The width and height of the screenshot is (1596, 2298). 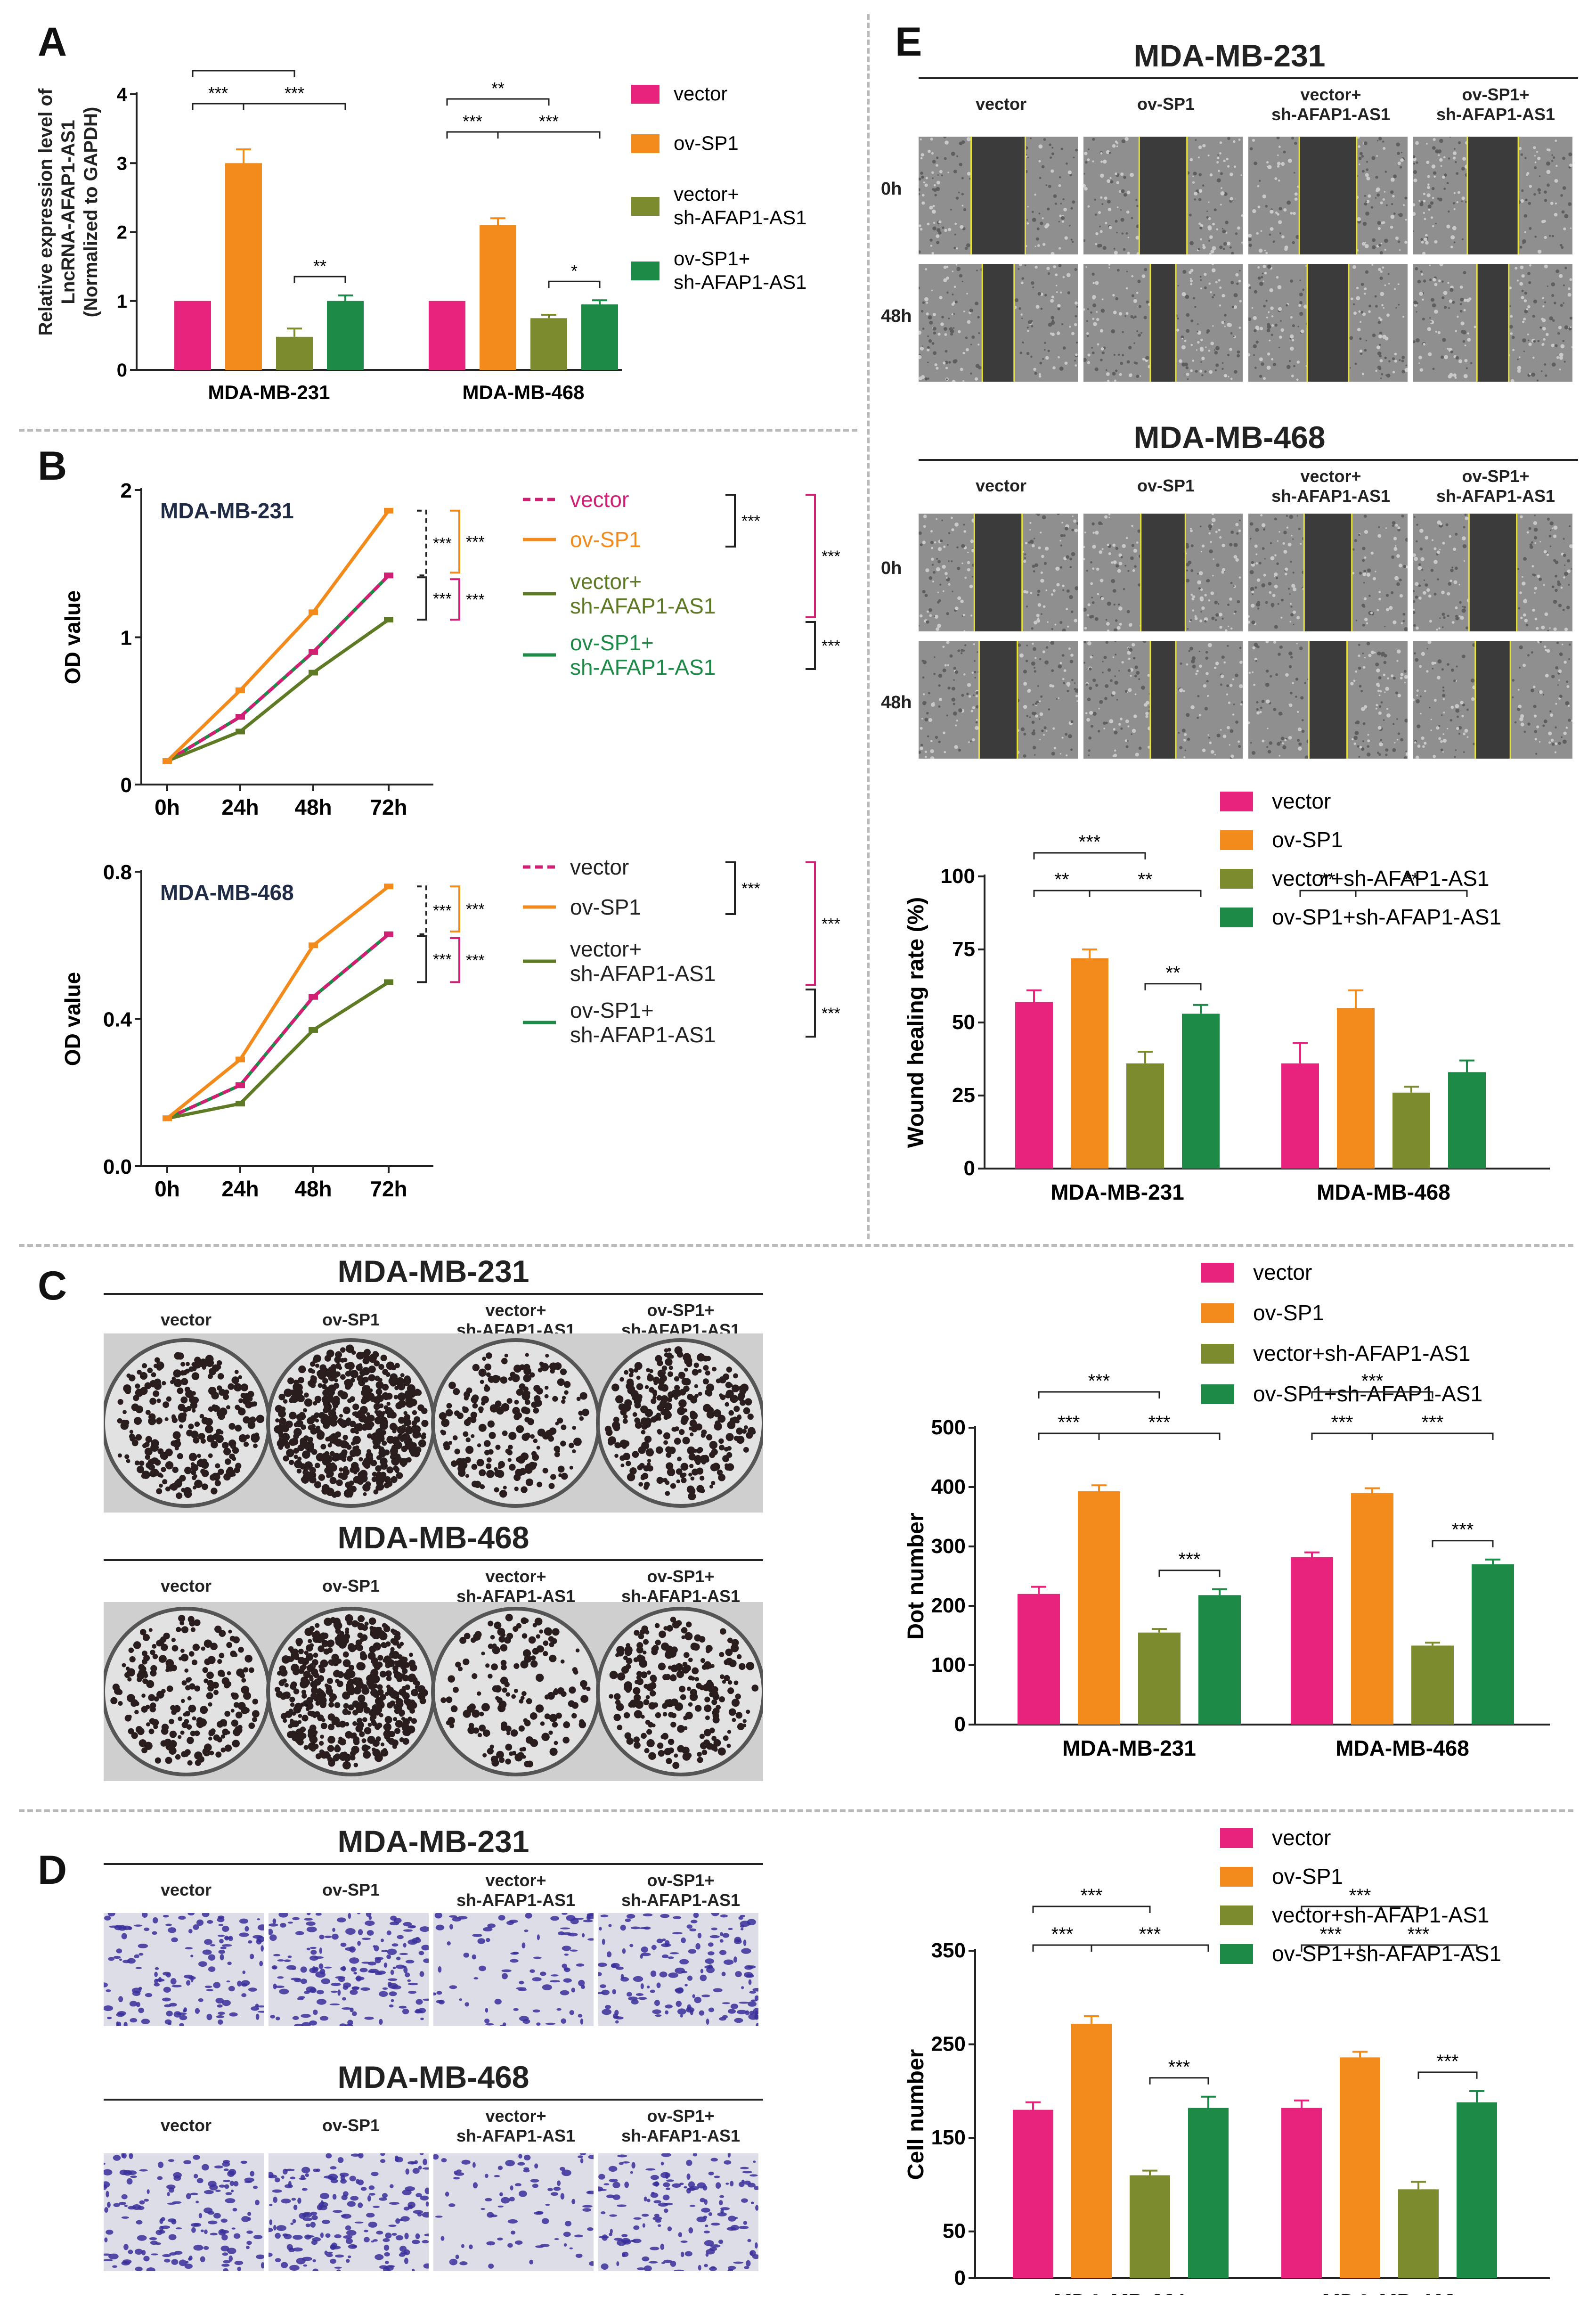 I want to click on column-label-line: ov-SP1+, so click(x=1496, y=94).